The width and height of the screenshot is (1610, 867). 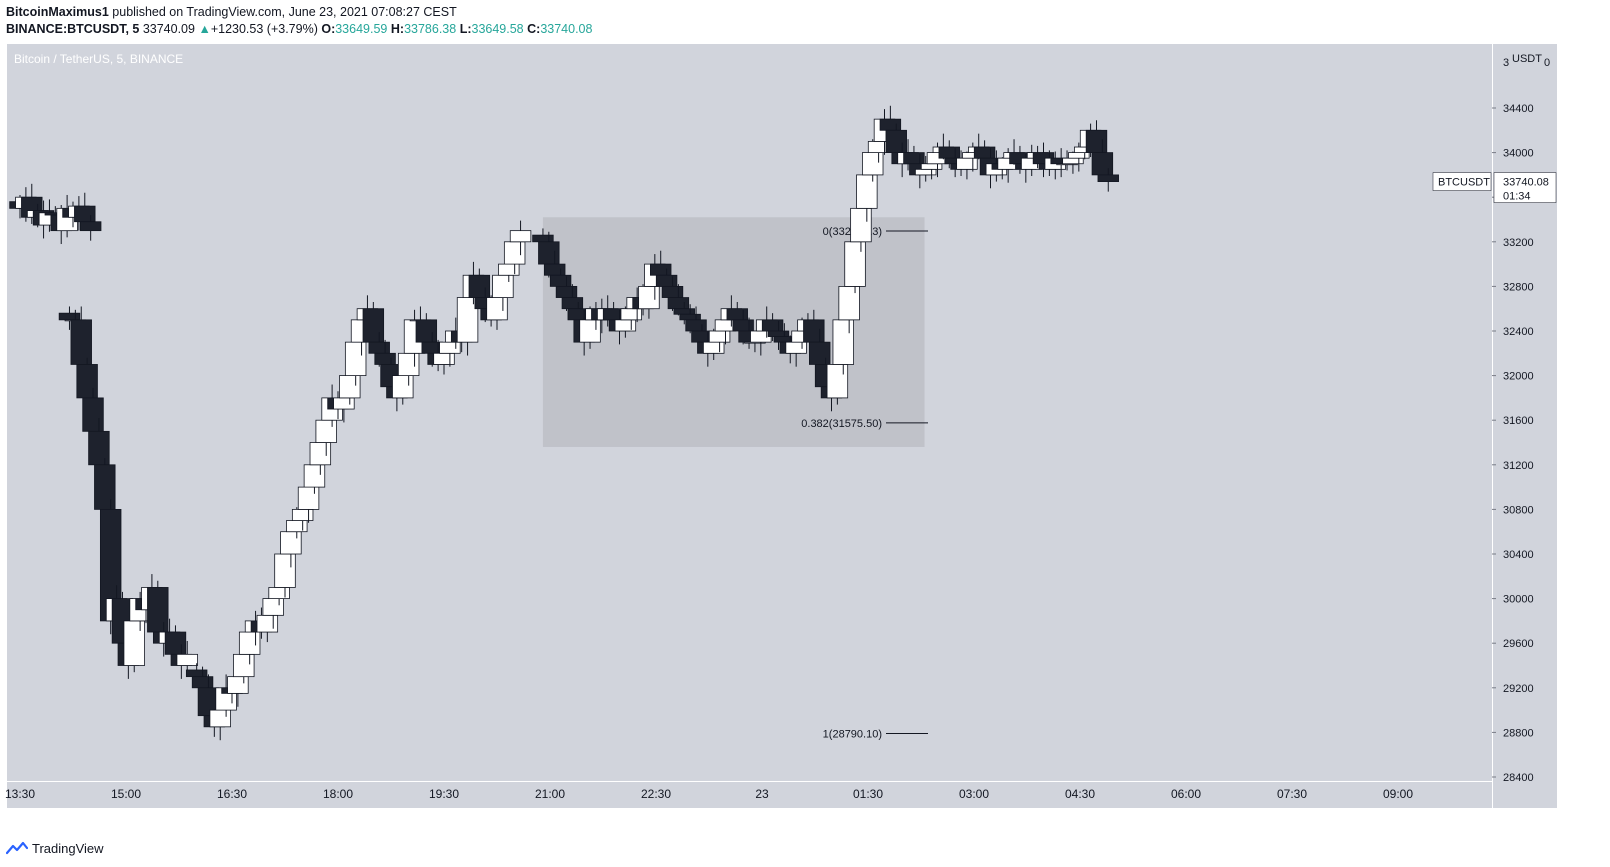 I want to click on x-tick-label: 18:00, so click(x=338, y=794).